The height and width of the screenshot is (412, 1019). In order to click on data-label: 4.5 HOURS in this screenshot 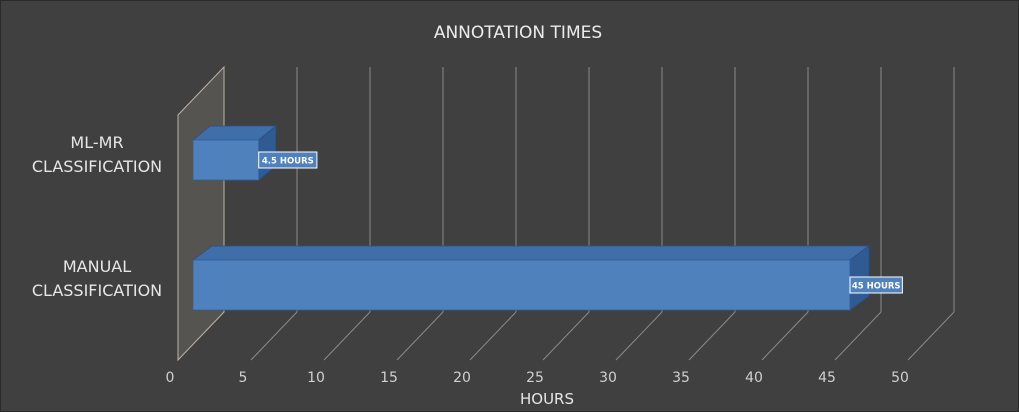, I will do `click(288, 162)`.